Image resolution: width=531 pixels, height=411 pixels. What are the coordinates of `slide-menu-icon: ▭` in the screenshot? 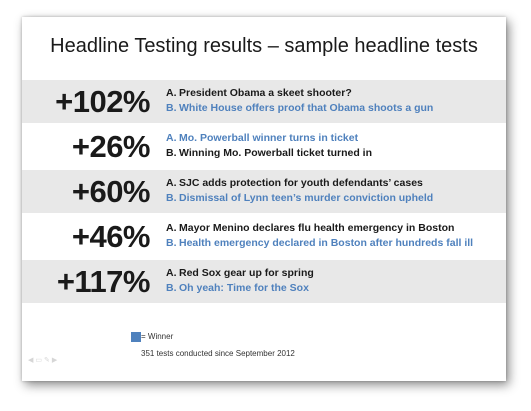 It's located at (40, 360).